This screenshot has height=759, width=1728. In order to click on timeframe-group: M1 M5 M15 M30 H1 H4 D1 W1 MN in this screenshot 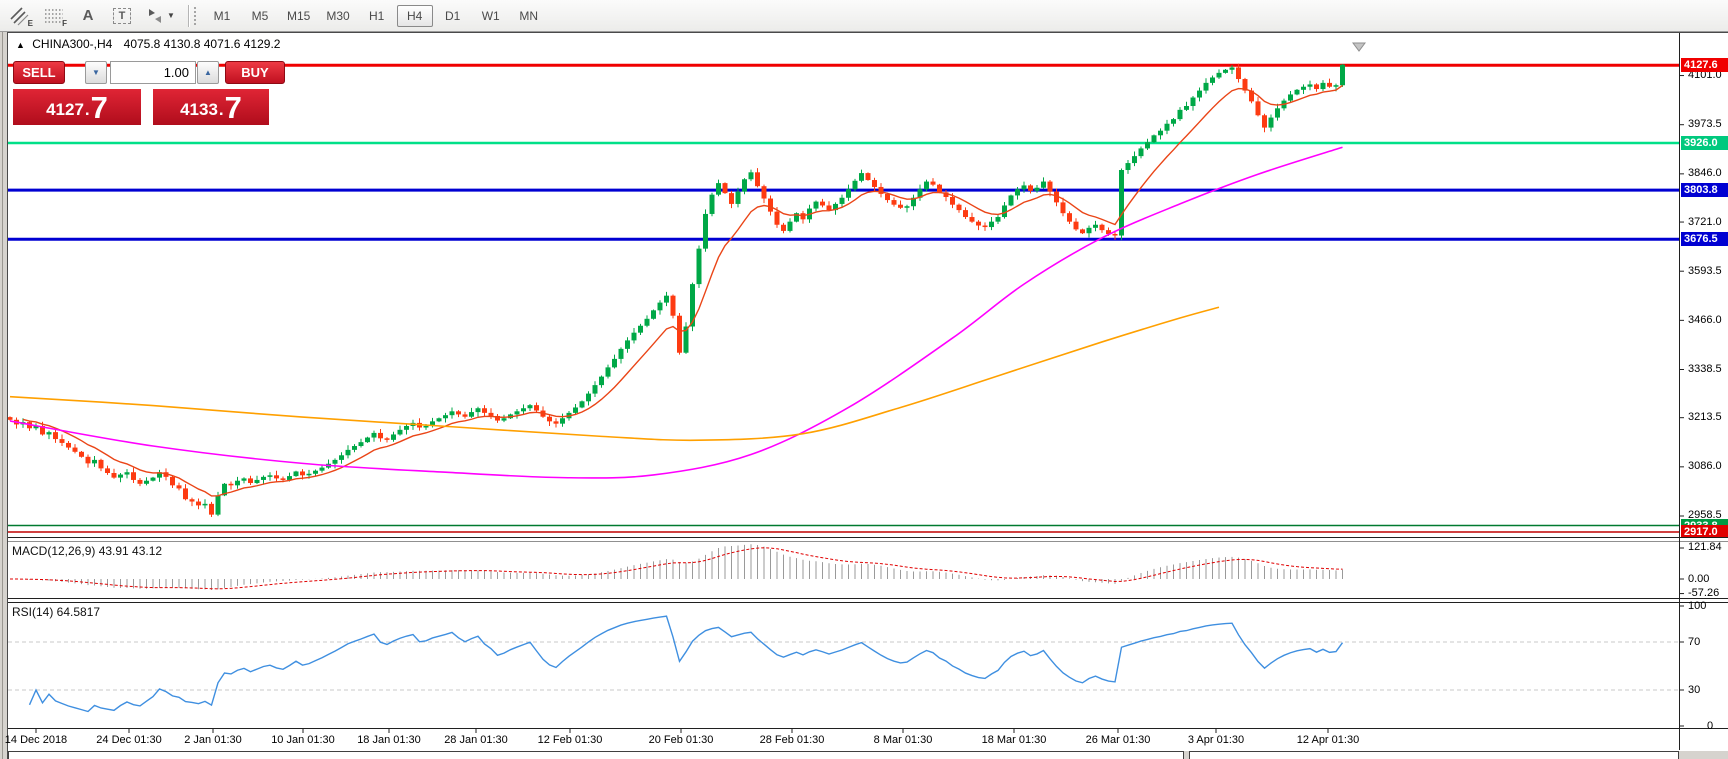, I will do `click(375, 15)`.